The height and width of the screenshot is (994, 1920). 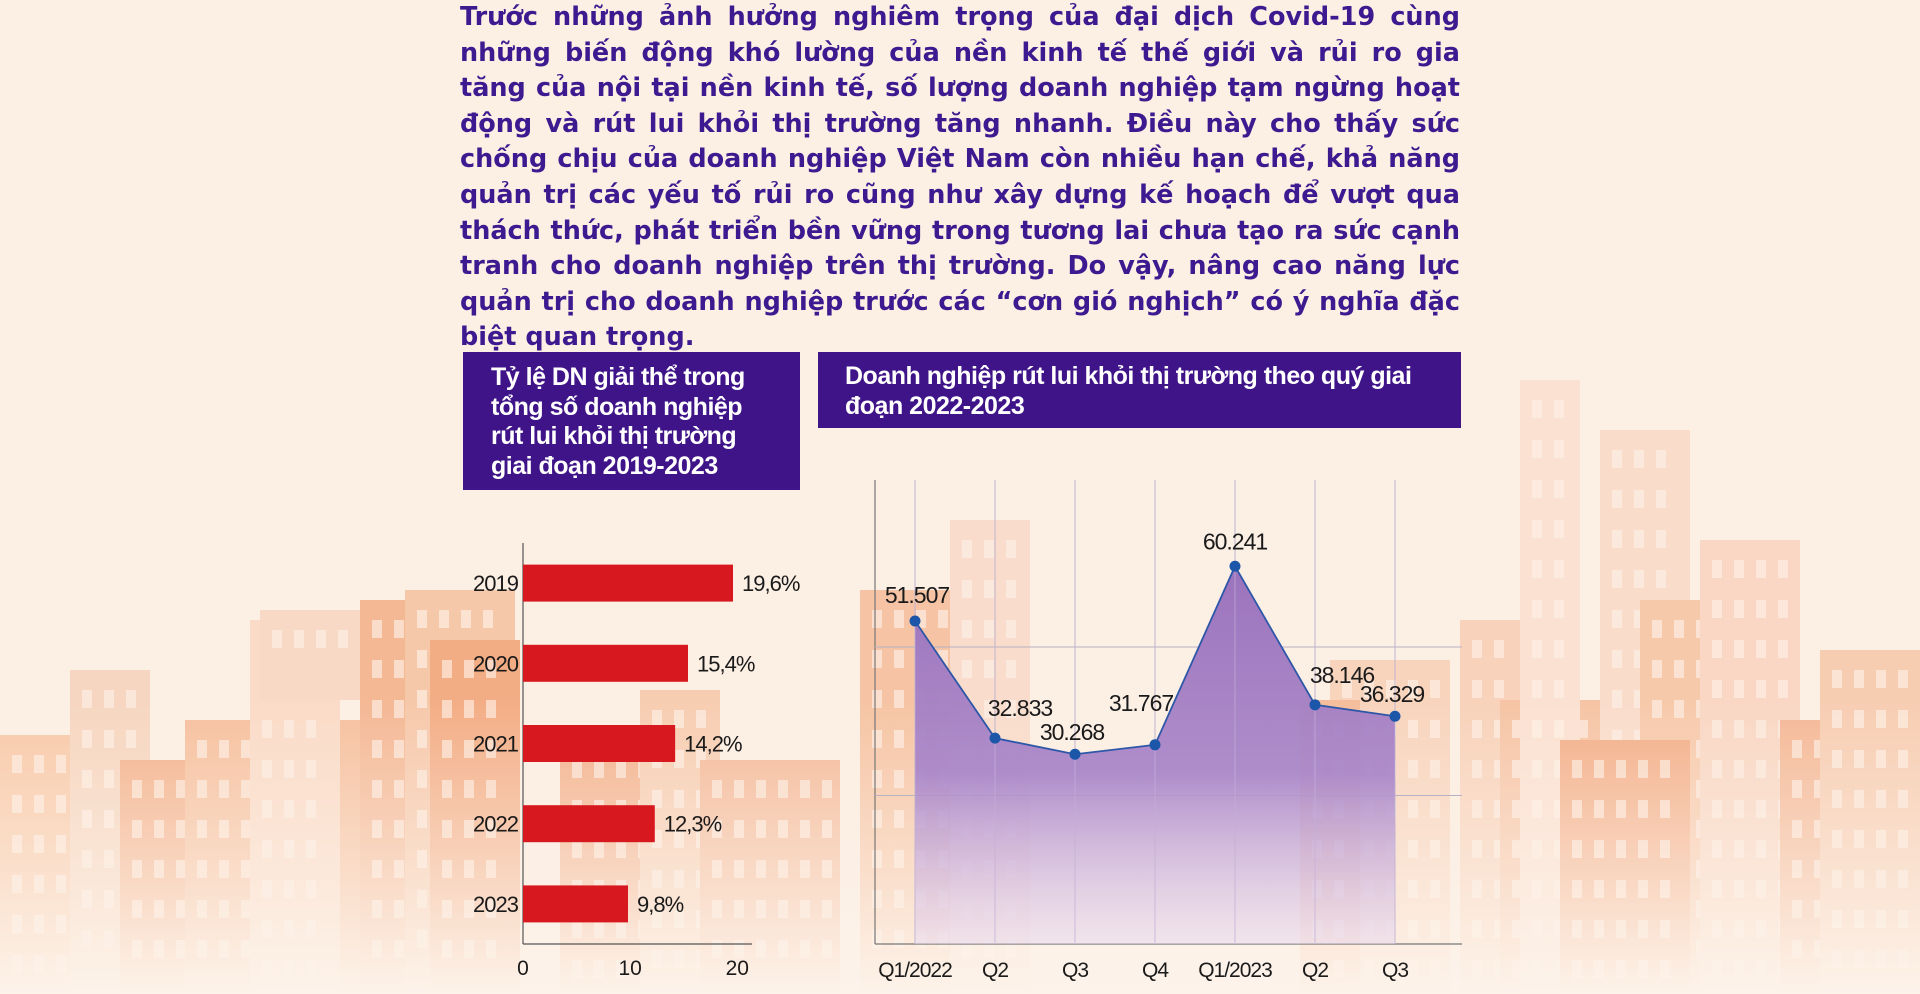 What do you see at coordinates (496, 744) in the screenshot?
I see `category-label: 2021` at bounding box center [496, 744].